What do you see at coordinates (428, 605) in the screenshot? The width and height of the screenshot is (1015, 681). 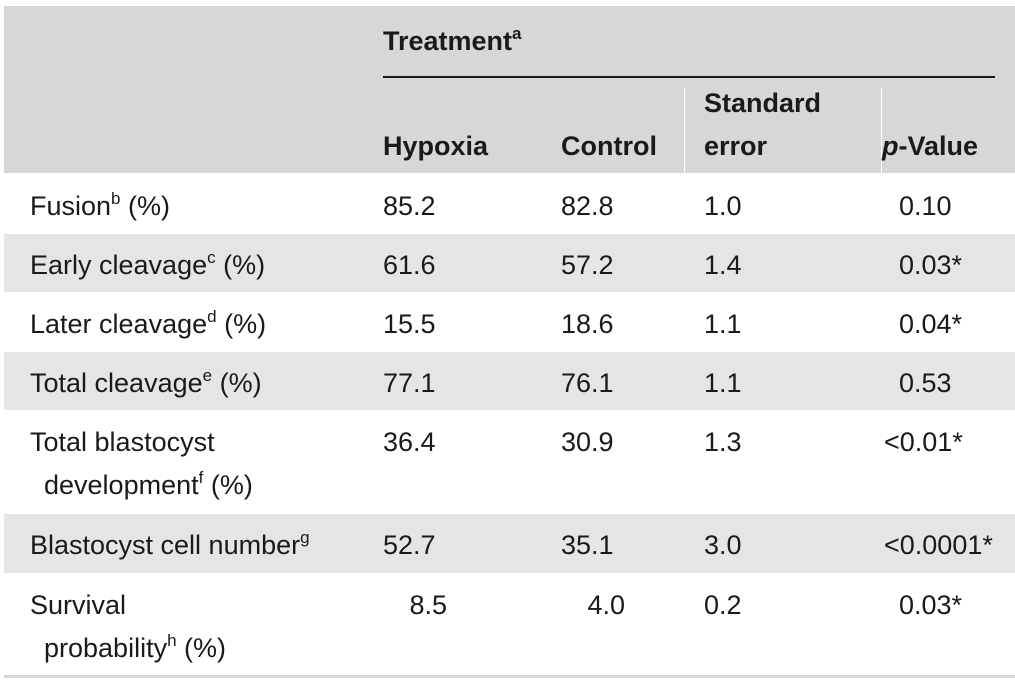 I see `hypoxia-value: 8.5` at bounding box center [428, 605].